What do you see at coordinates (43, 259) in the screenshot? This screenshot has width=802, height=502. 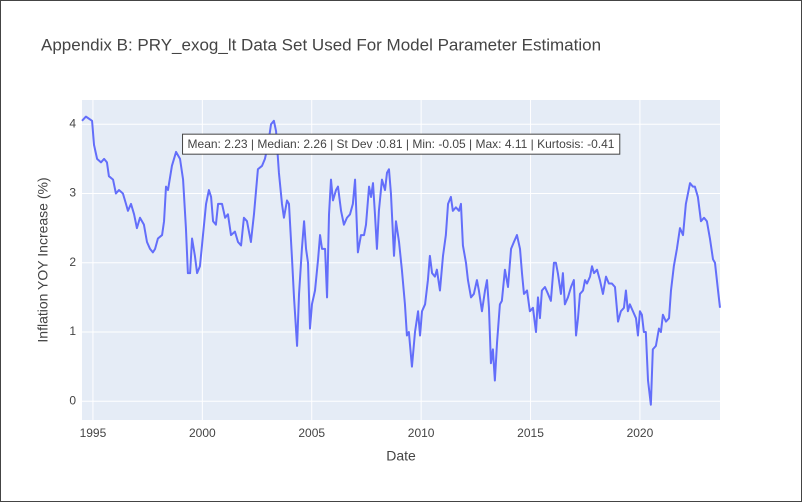 I see `y-axis-label: Inflation YOY Increase (%)` at bounding box center [43, 259].